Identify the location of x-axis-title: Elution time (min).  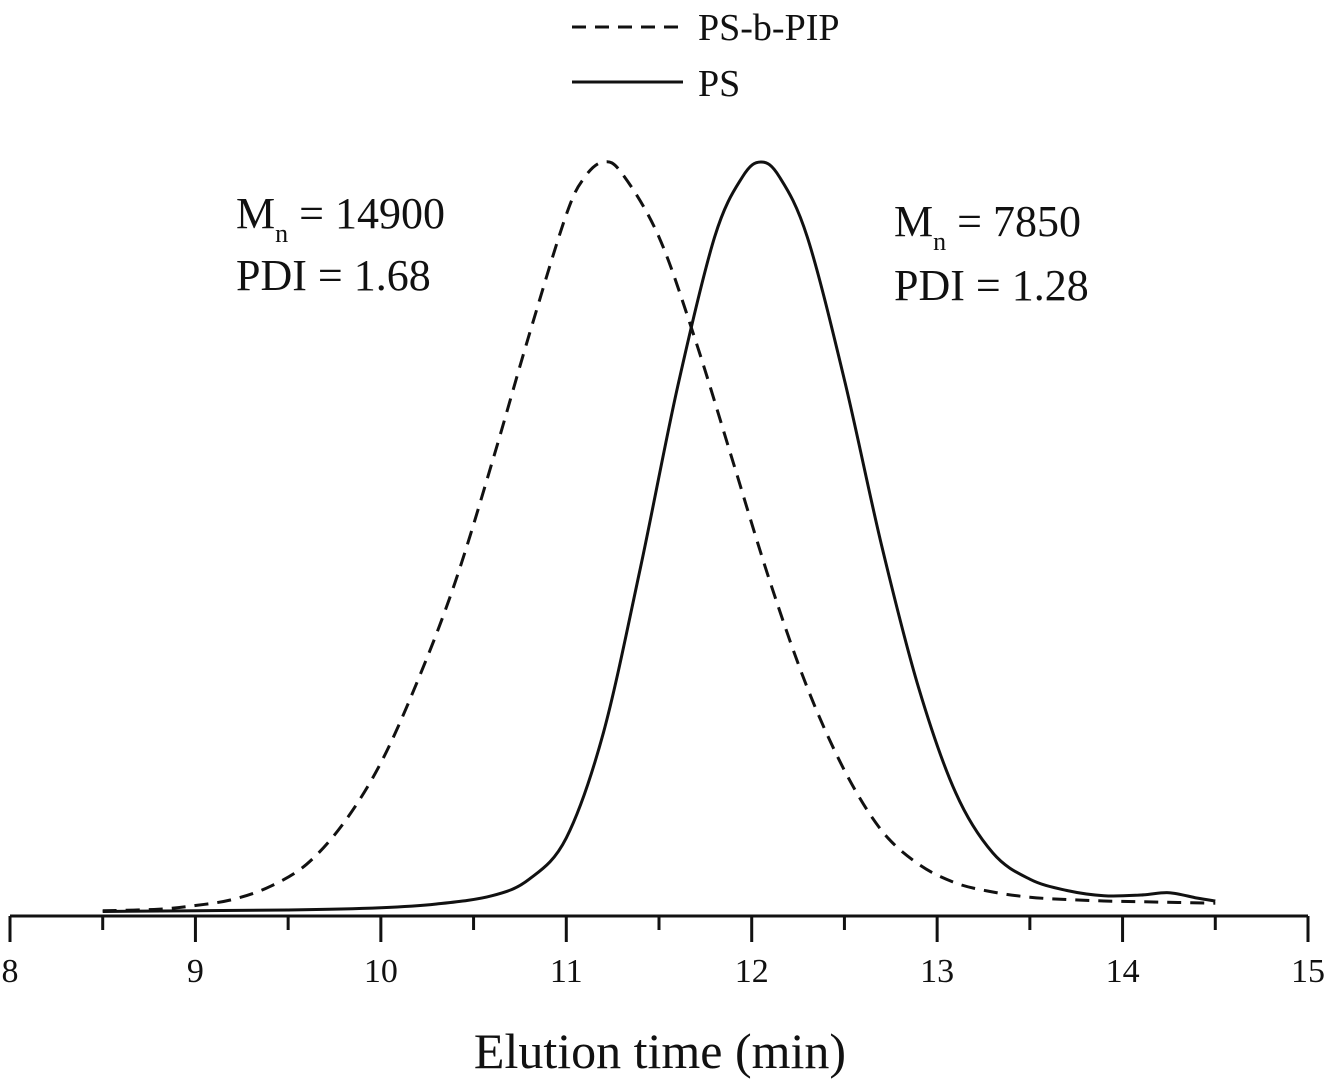
(660, 1051).